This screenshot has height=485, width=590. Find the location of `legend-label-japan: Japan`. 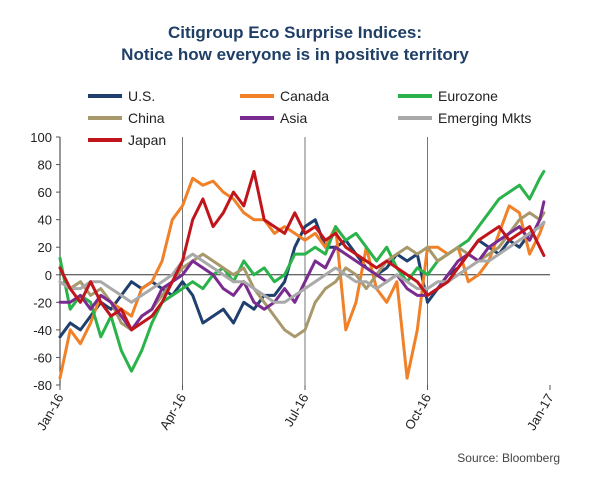

legend-label-japan: Japan is located at coordinates (147, 140).